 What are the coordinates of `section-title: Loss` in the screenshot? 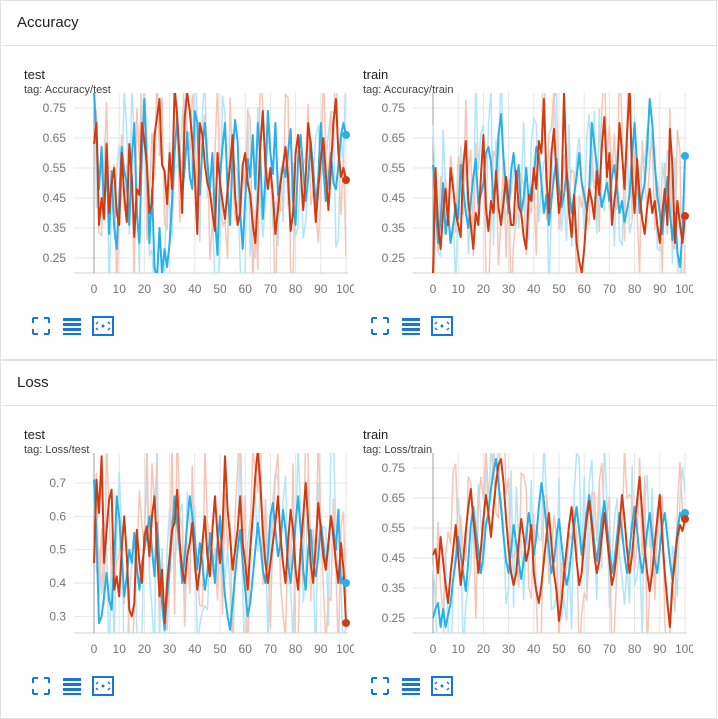 It's located at (33, 382).